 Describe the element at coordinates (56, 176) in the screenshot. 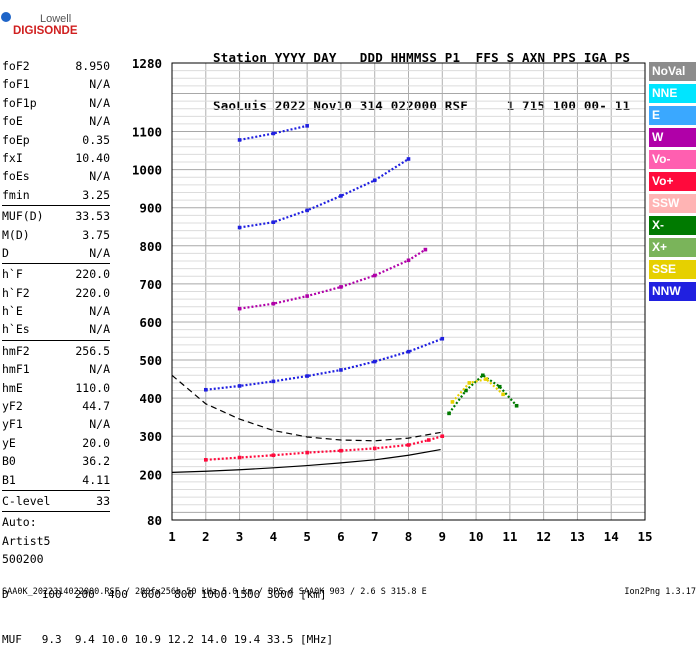

I see `param-row: foEs N/A` at that location.